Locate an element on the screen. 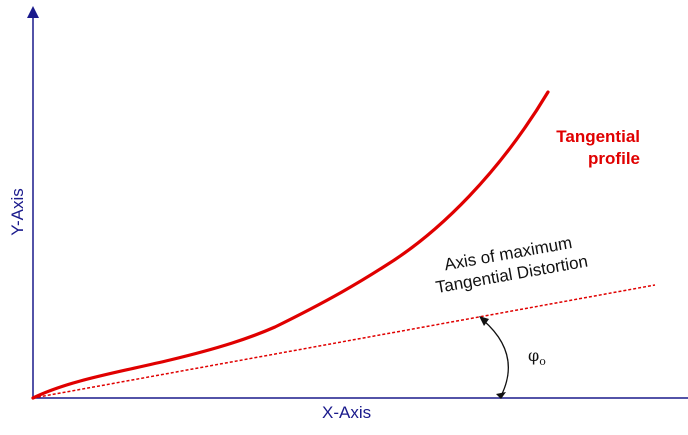  angle-arc-arrowhead-top is located at coordinates (484, 321).